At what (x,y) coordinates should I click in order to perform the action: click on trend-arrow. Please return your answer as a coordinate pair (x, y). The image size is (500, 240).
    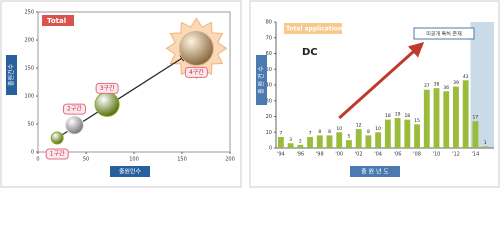
    Looking at the image, I should click on (381, 80).